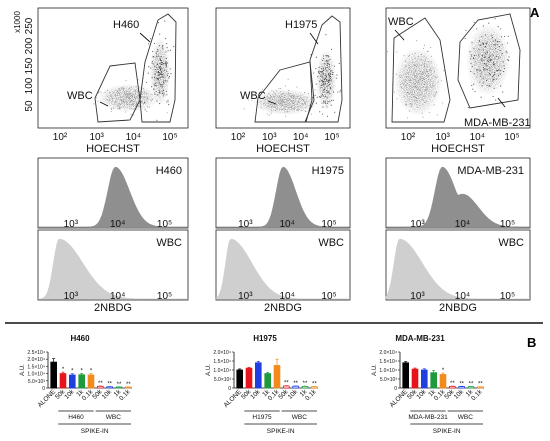  Describe the element at coordinates (29, 45) in the screenshot. I see `y-tick-label: 200` at that location.